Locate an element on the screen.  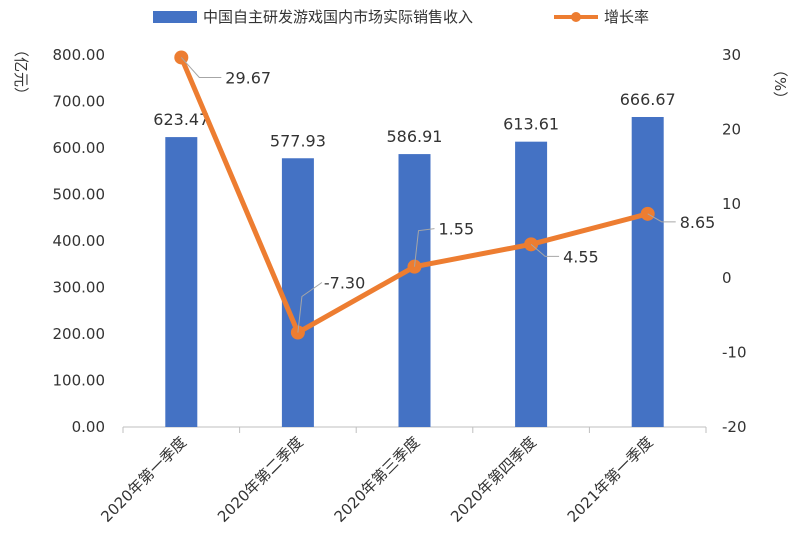
bar-data-label: 613.61 is located at coordinates (531, 124).